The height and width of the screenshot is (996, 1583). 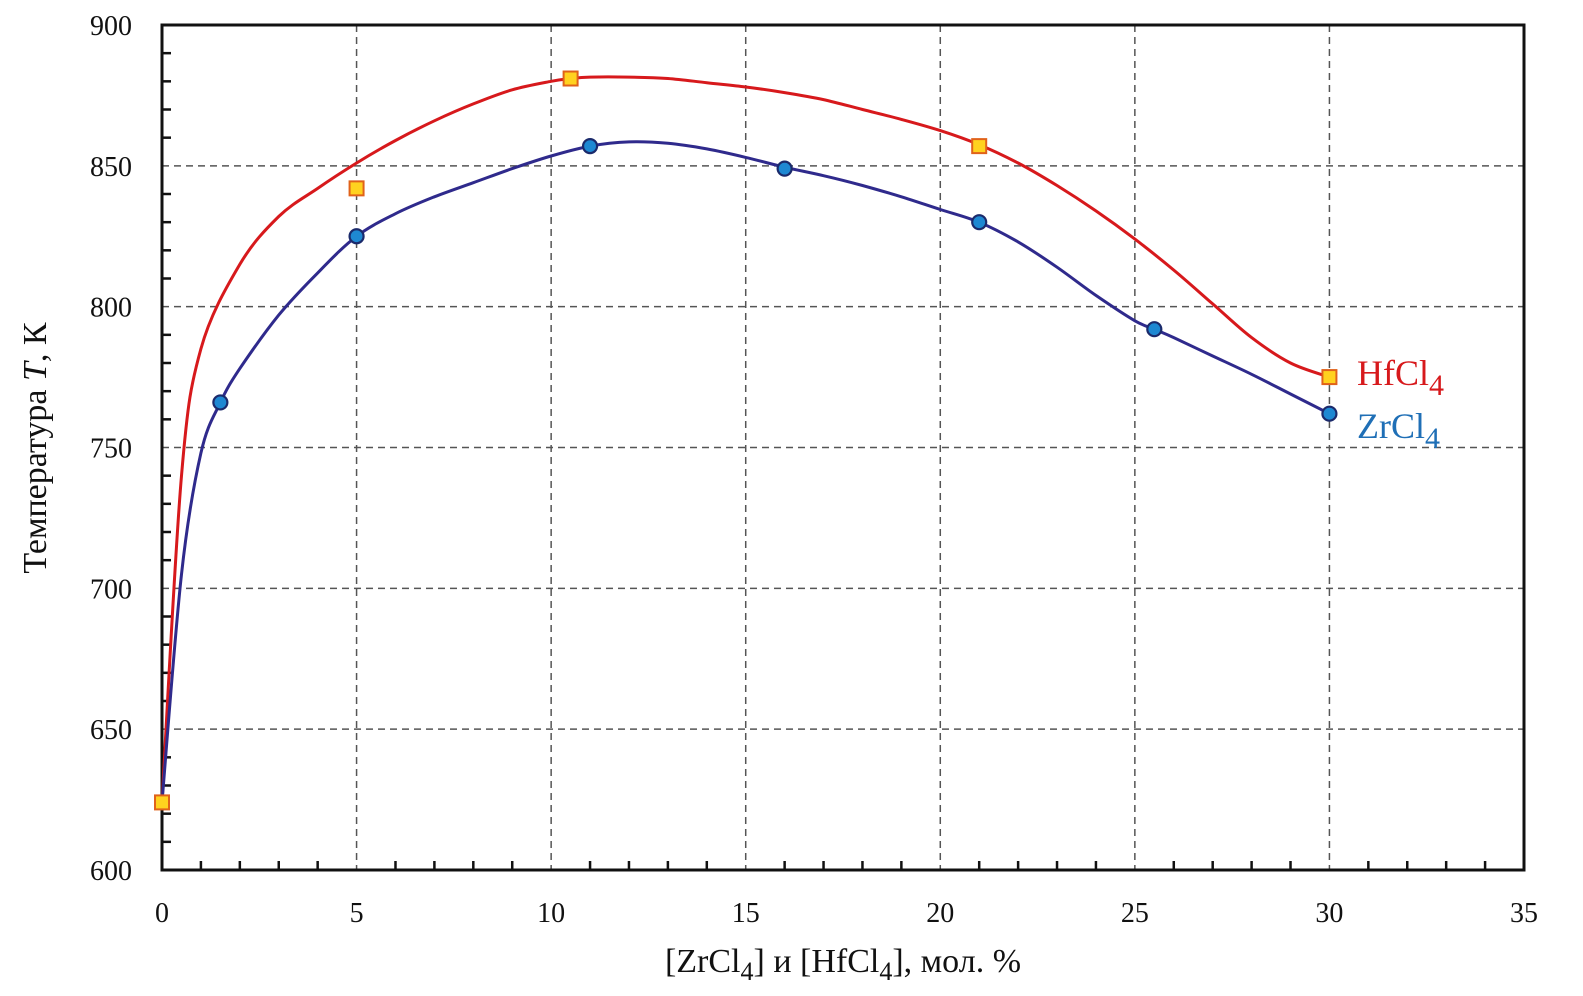 I want to click on y-axis-title: Температура T, К, so click(x=35, y=448).